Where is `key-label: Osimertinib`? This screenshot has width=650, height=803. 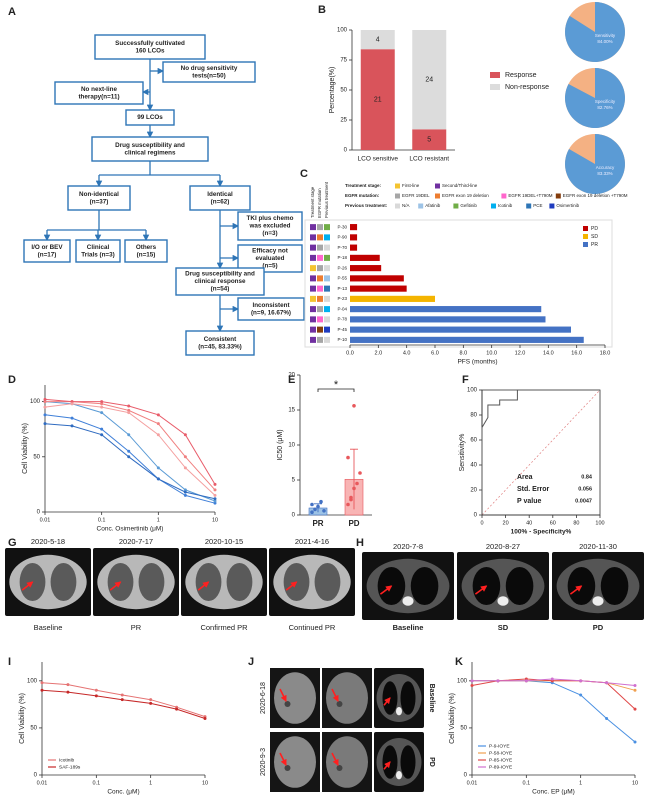 key-label: Osimertinib is located at coordinates (567, 205).